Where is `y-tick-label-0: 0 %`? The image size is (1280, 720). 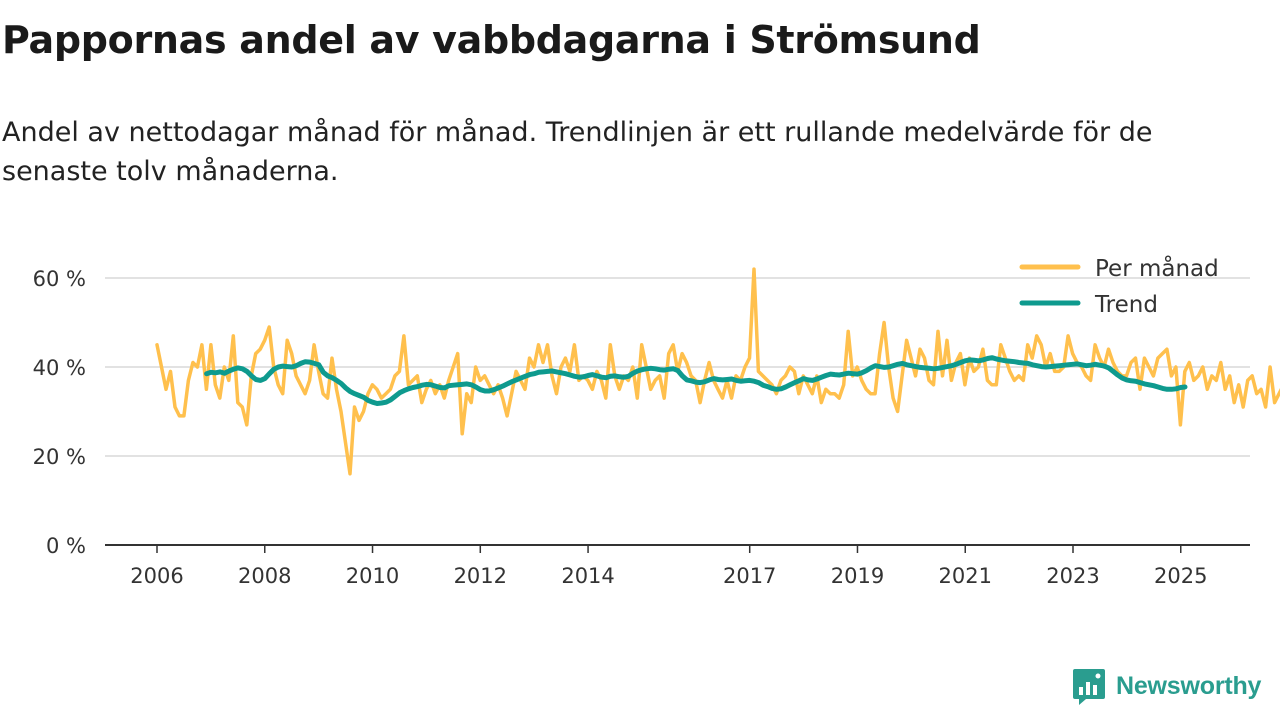 y-tick-label-0: 0 % is located at coordinates (66, 546).